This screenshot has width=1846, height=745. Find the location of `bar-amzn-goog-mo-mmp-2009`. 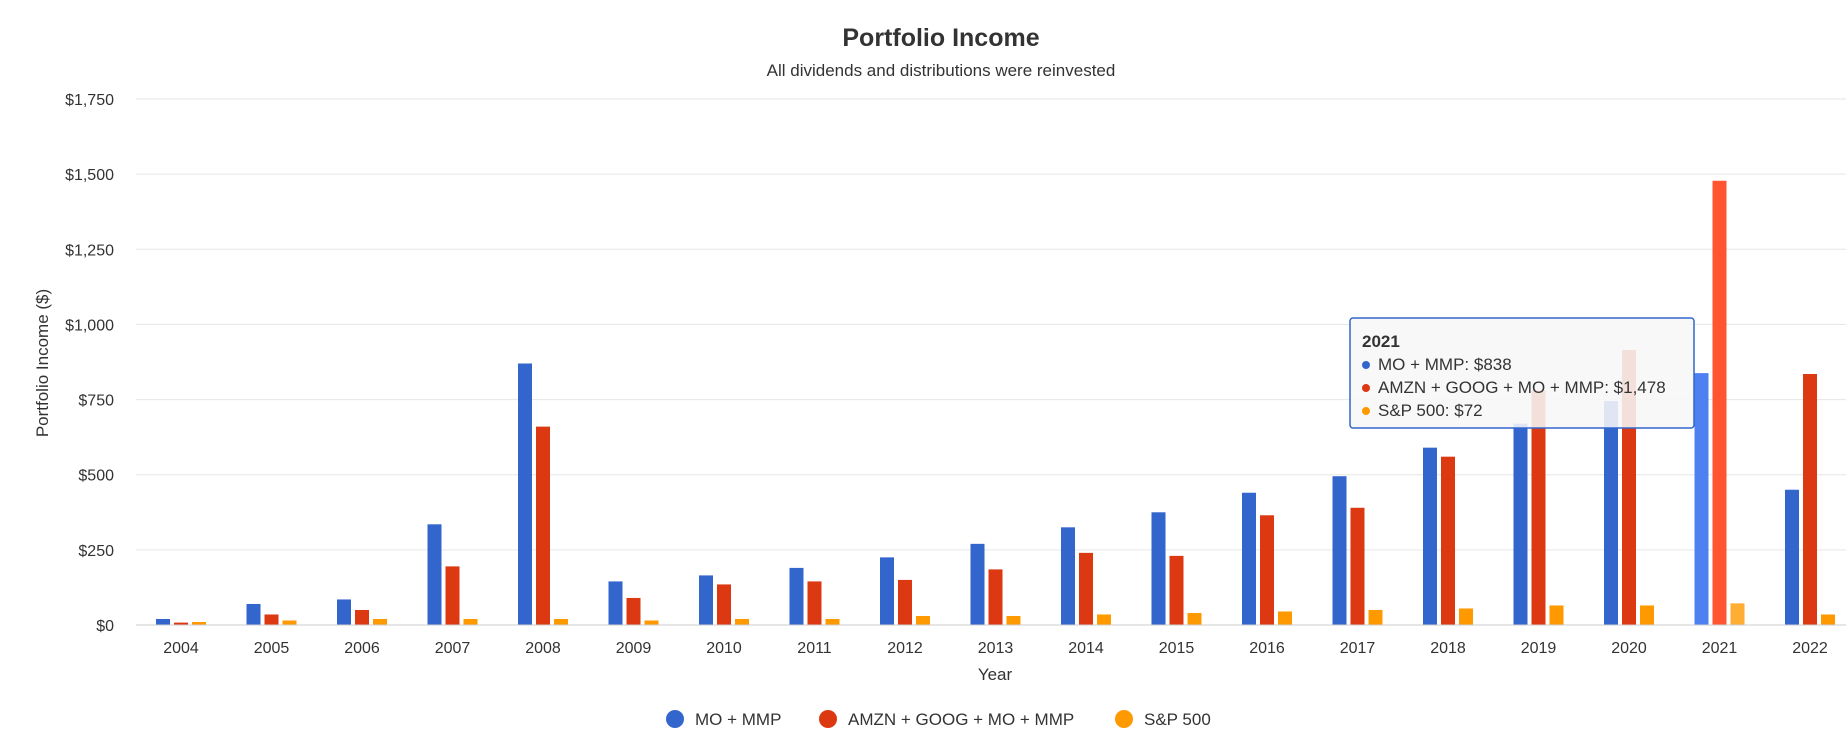

bar-amzn-goog-mo-mmp-2009 is located at coordinates (633, 611).